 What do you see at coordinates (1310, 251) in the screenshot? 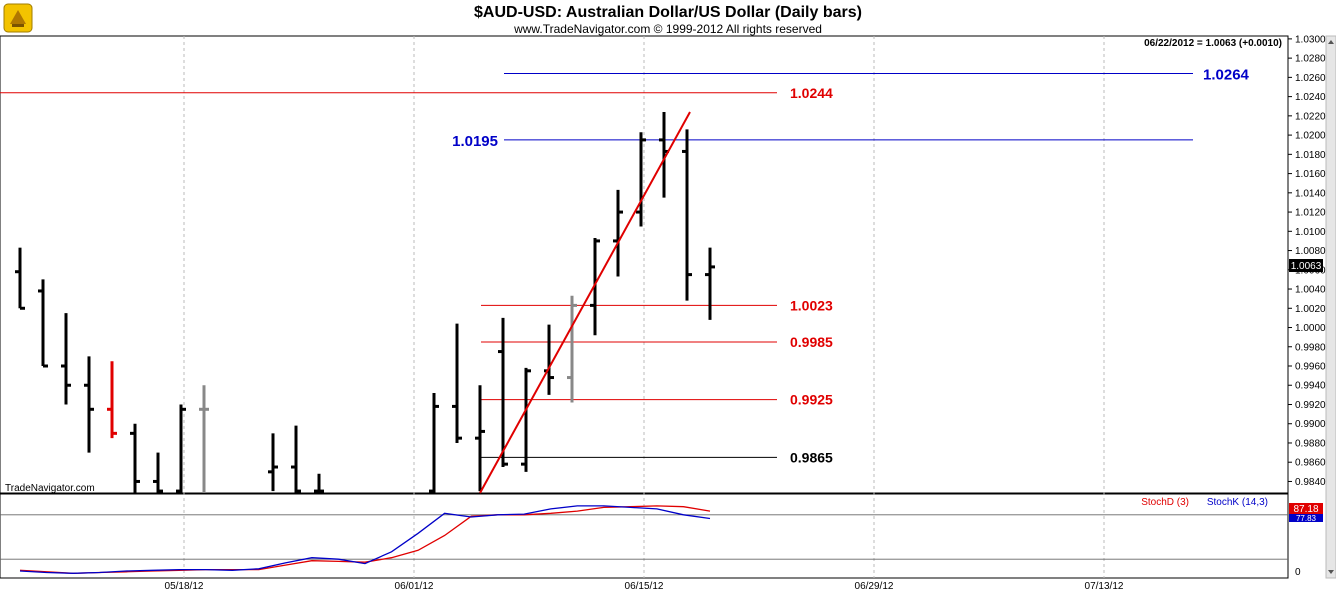
I see `y-tick-label: 1.0080` at bounding box center [1310, 251].